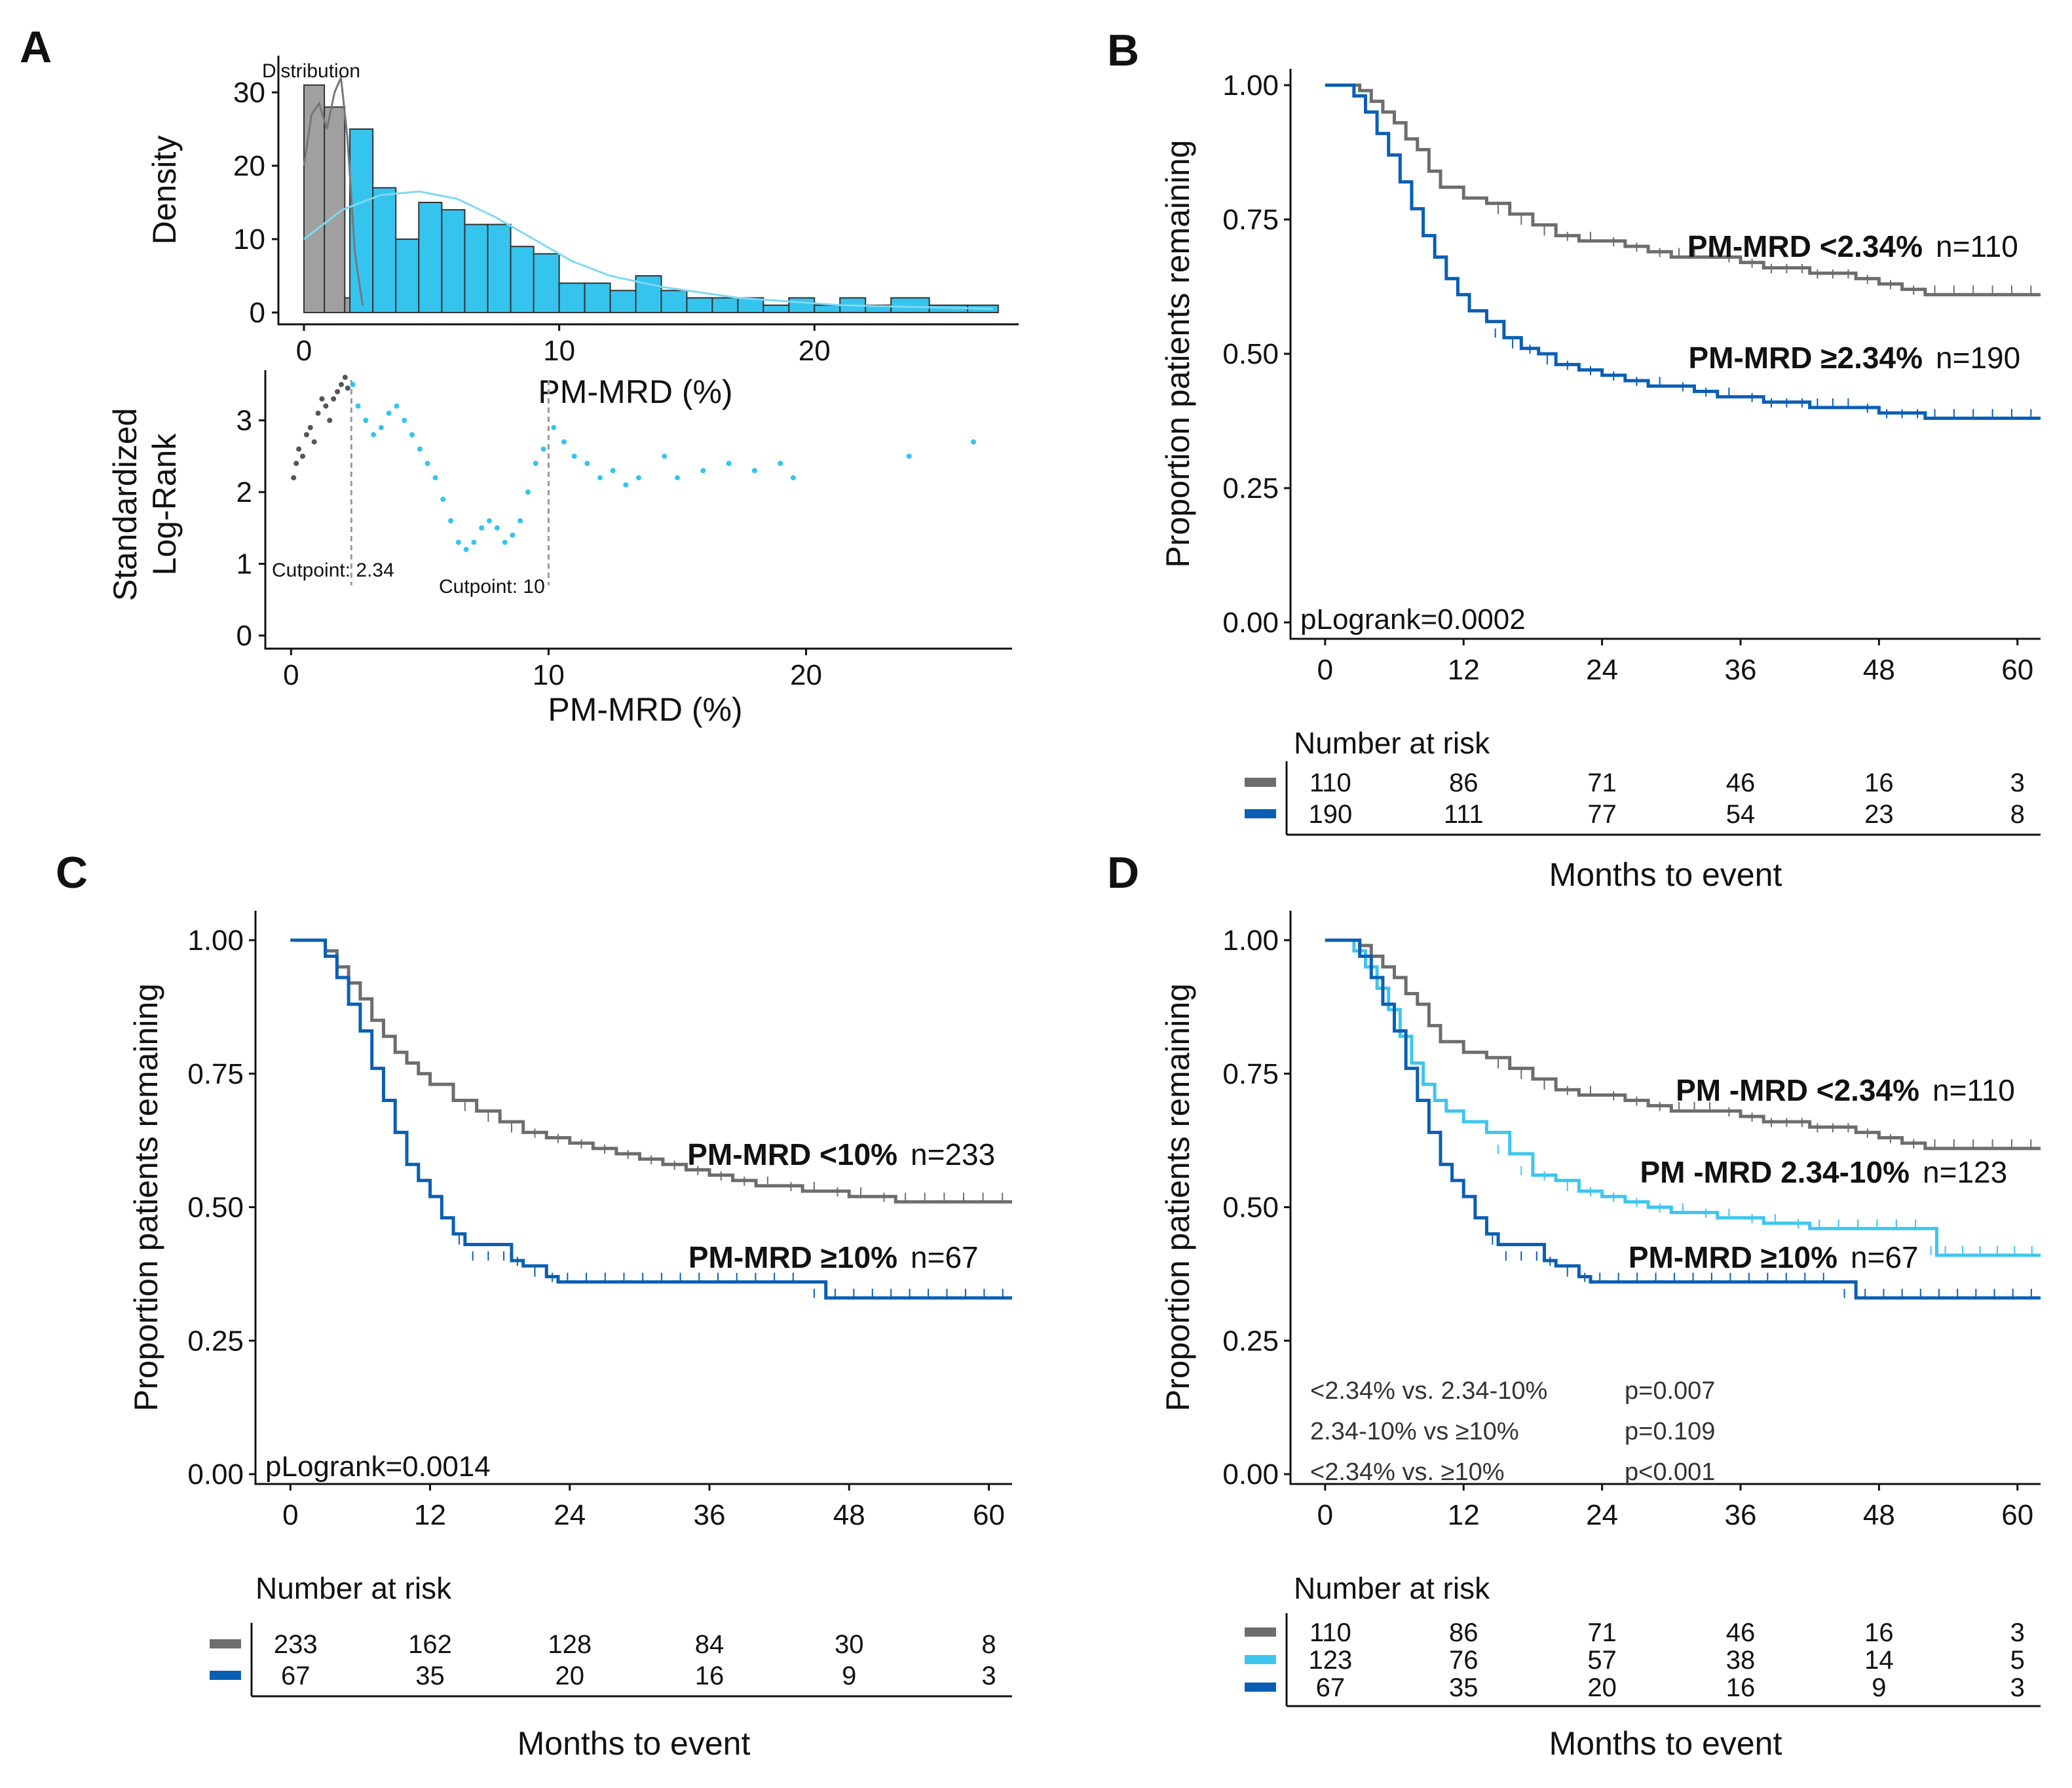 The height and width of the screenshot is (1788, 2072). I want to click on risk-count: 77, so click(1602, 814).